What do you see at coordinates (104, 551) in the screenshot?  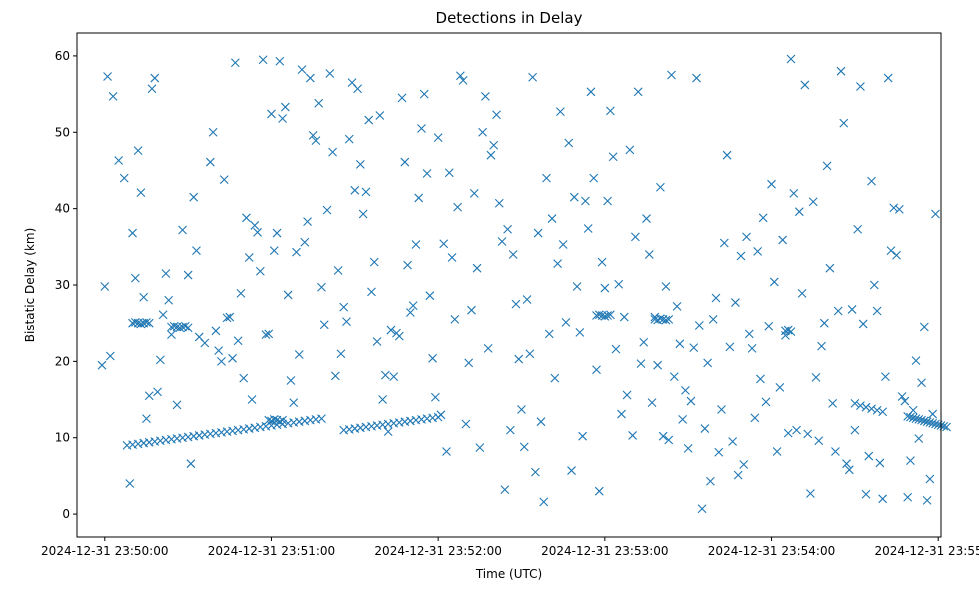 I see `x-tick-label: 2024-12-31 23:50:00` at bounding box center [104, 551].